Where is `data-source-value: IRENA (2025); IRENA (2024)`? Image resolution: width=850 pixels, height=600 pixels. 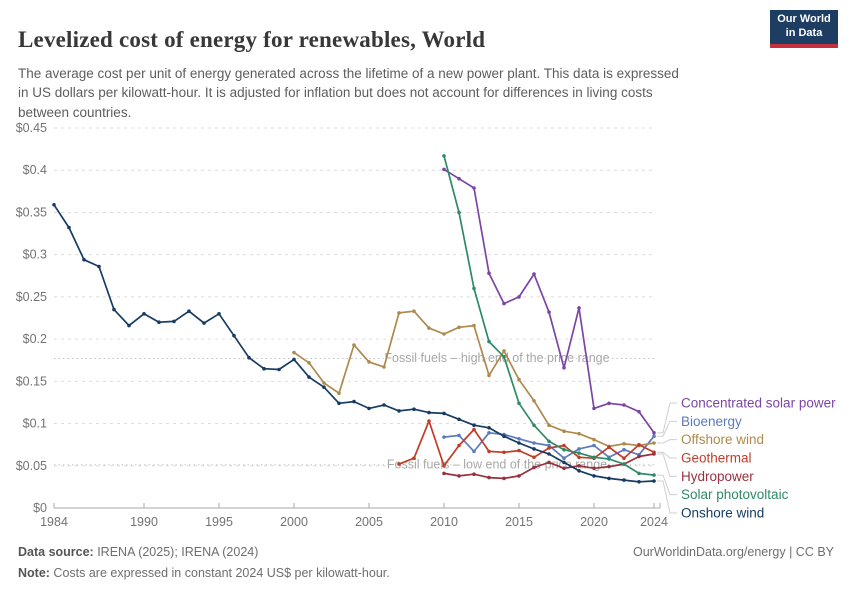 data-source-value: IRENA (2025); IRENA (2024) is located at coordinates (176, 552).